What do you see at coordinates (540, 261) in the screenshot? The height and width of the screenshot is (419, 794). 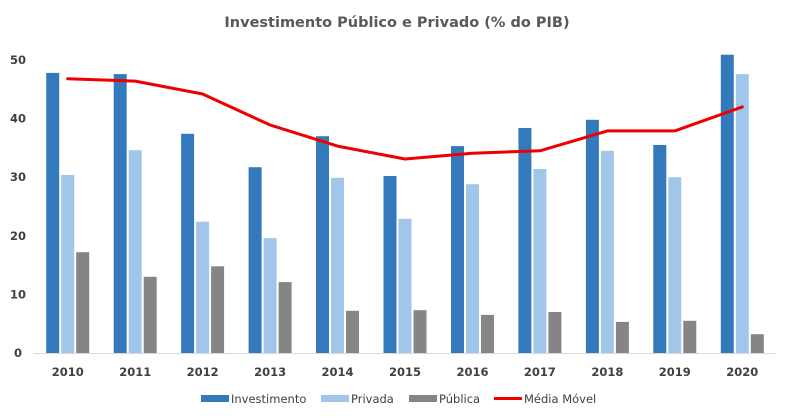 I see `bar-privada-2017` at bounding box center [540, 261].